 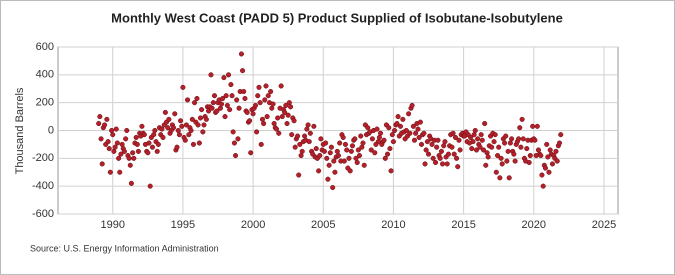 What do you see at coordinates (45, 47) in the screenshot?
I see `y-tick-label: 600` at bounding box center [45, 47].